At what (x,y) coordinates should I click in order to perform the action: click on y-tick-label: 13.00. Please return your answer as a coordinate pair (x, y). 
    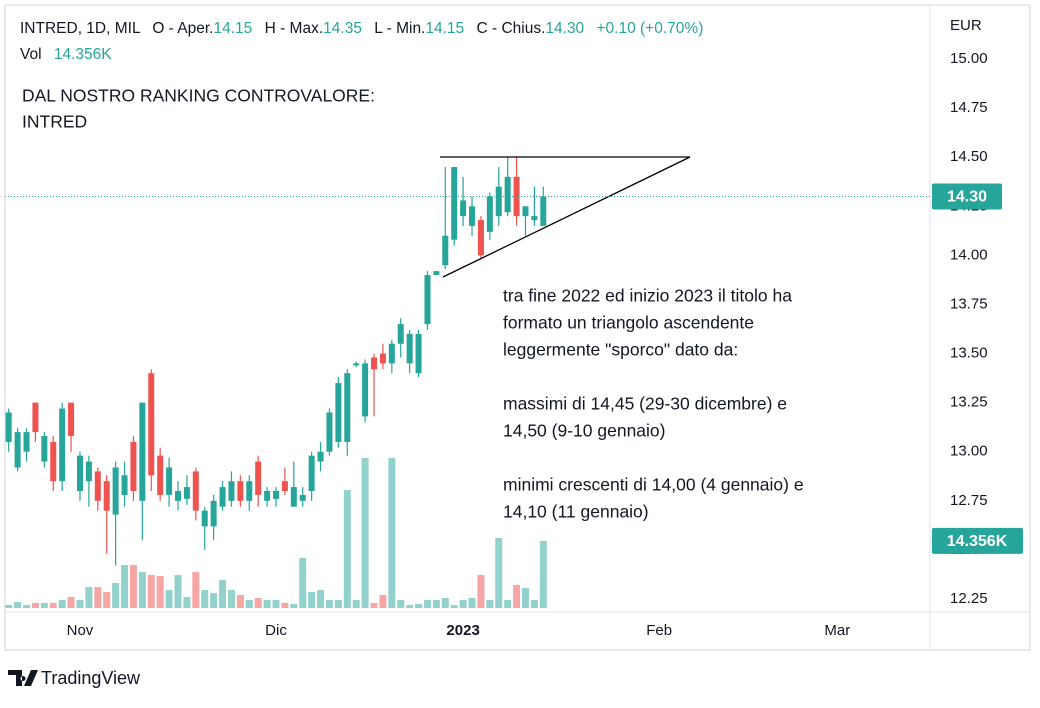
    Looking at the image, I should click on (969, 451).